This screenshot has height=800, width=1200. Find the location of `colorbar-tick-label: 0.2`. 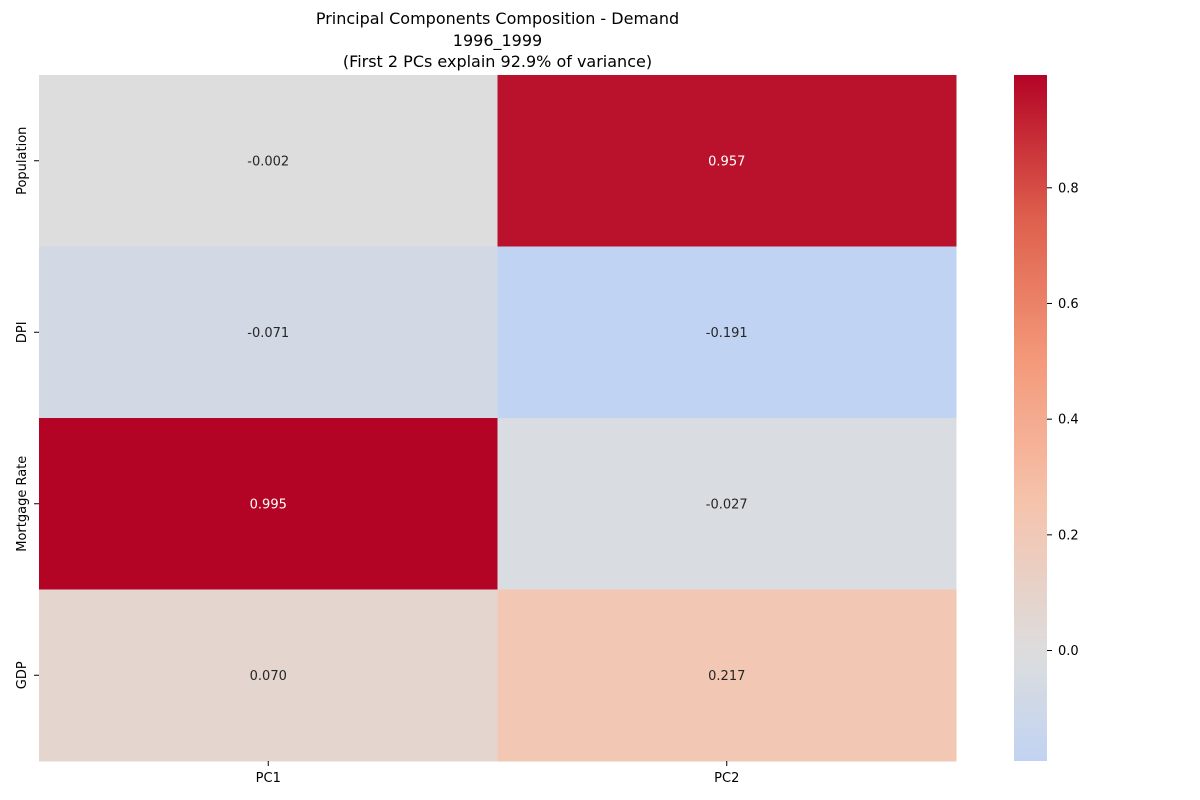

colorbar-tick-label: 0.2 is located at coordinates (1068, 535).